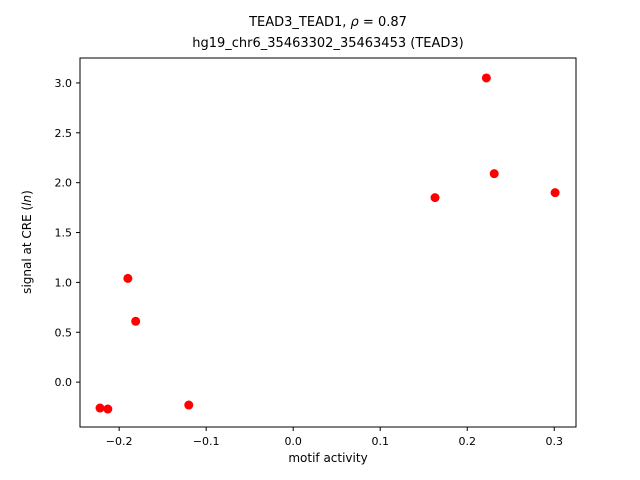 This screenshot has height=480, width=640. What do you see at coordinates (328, 458) in the screenshot?
I see `x-axis-label: motif activity` at bounding box center [328, 458].